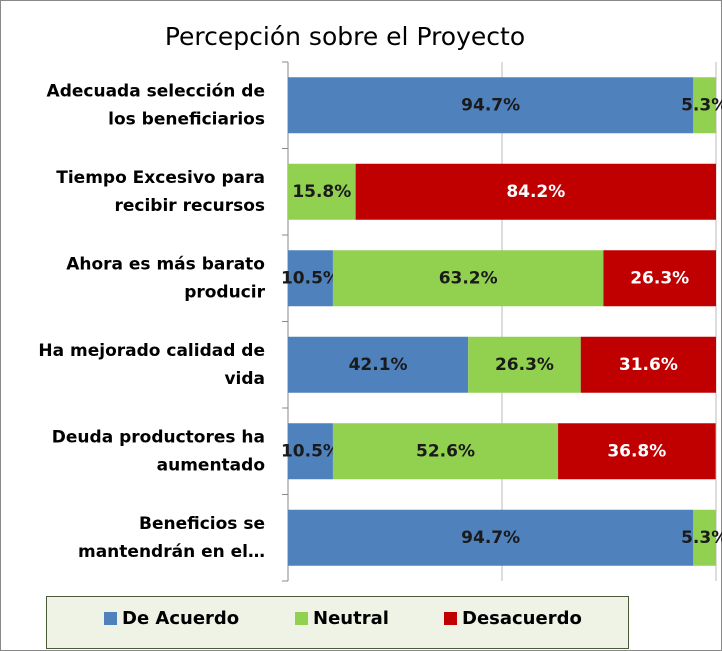 The image size is (722, 651). I want to click on y-tick-label-line: Beneficios se, so click(202, 524).